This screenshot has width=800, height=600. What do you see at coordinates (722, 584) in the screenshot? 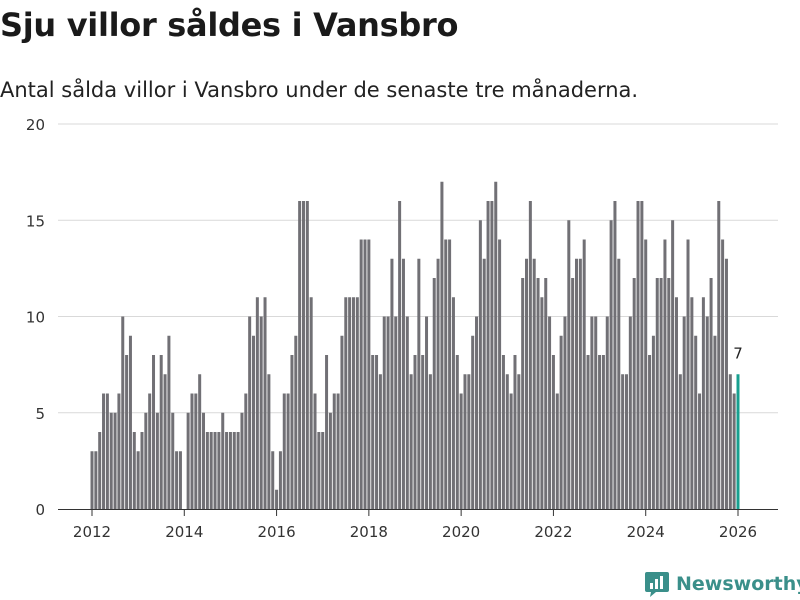
I see `newsworthy-logo: Newsworthy` at bounding box center [722, 584].